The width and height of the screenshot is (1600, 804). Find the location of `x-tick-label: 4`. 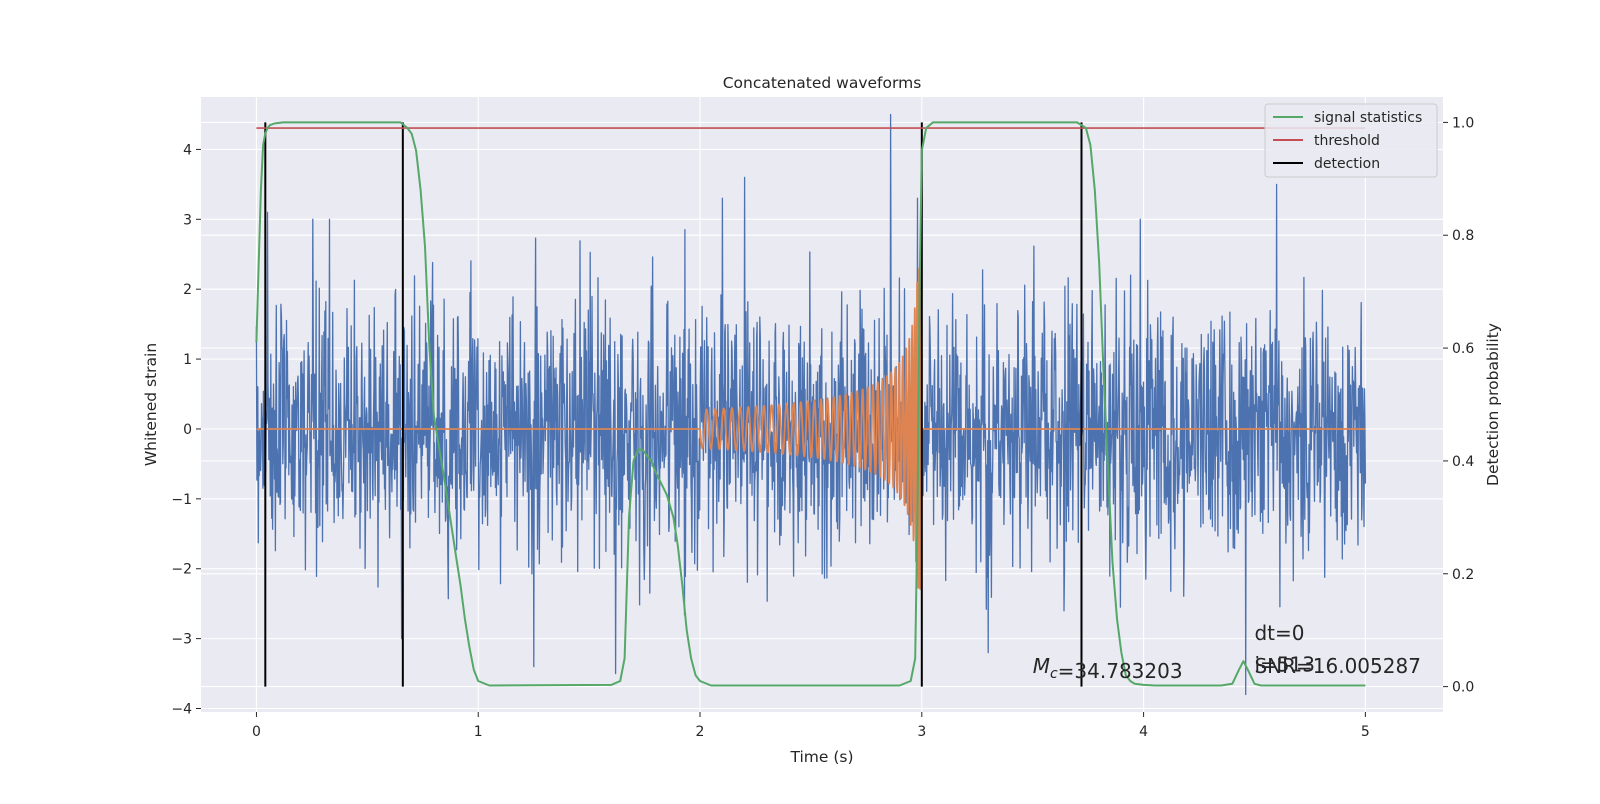

x-tick-label: 4 is located at coordinates (1143, 732).